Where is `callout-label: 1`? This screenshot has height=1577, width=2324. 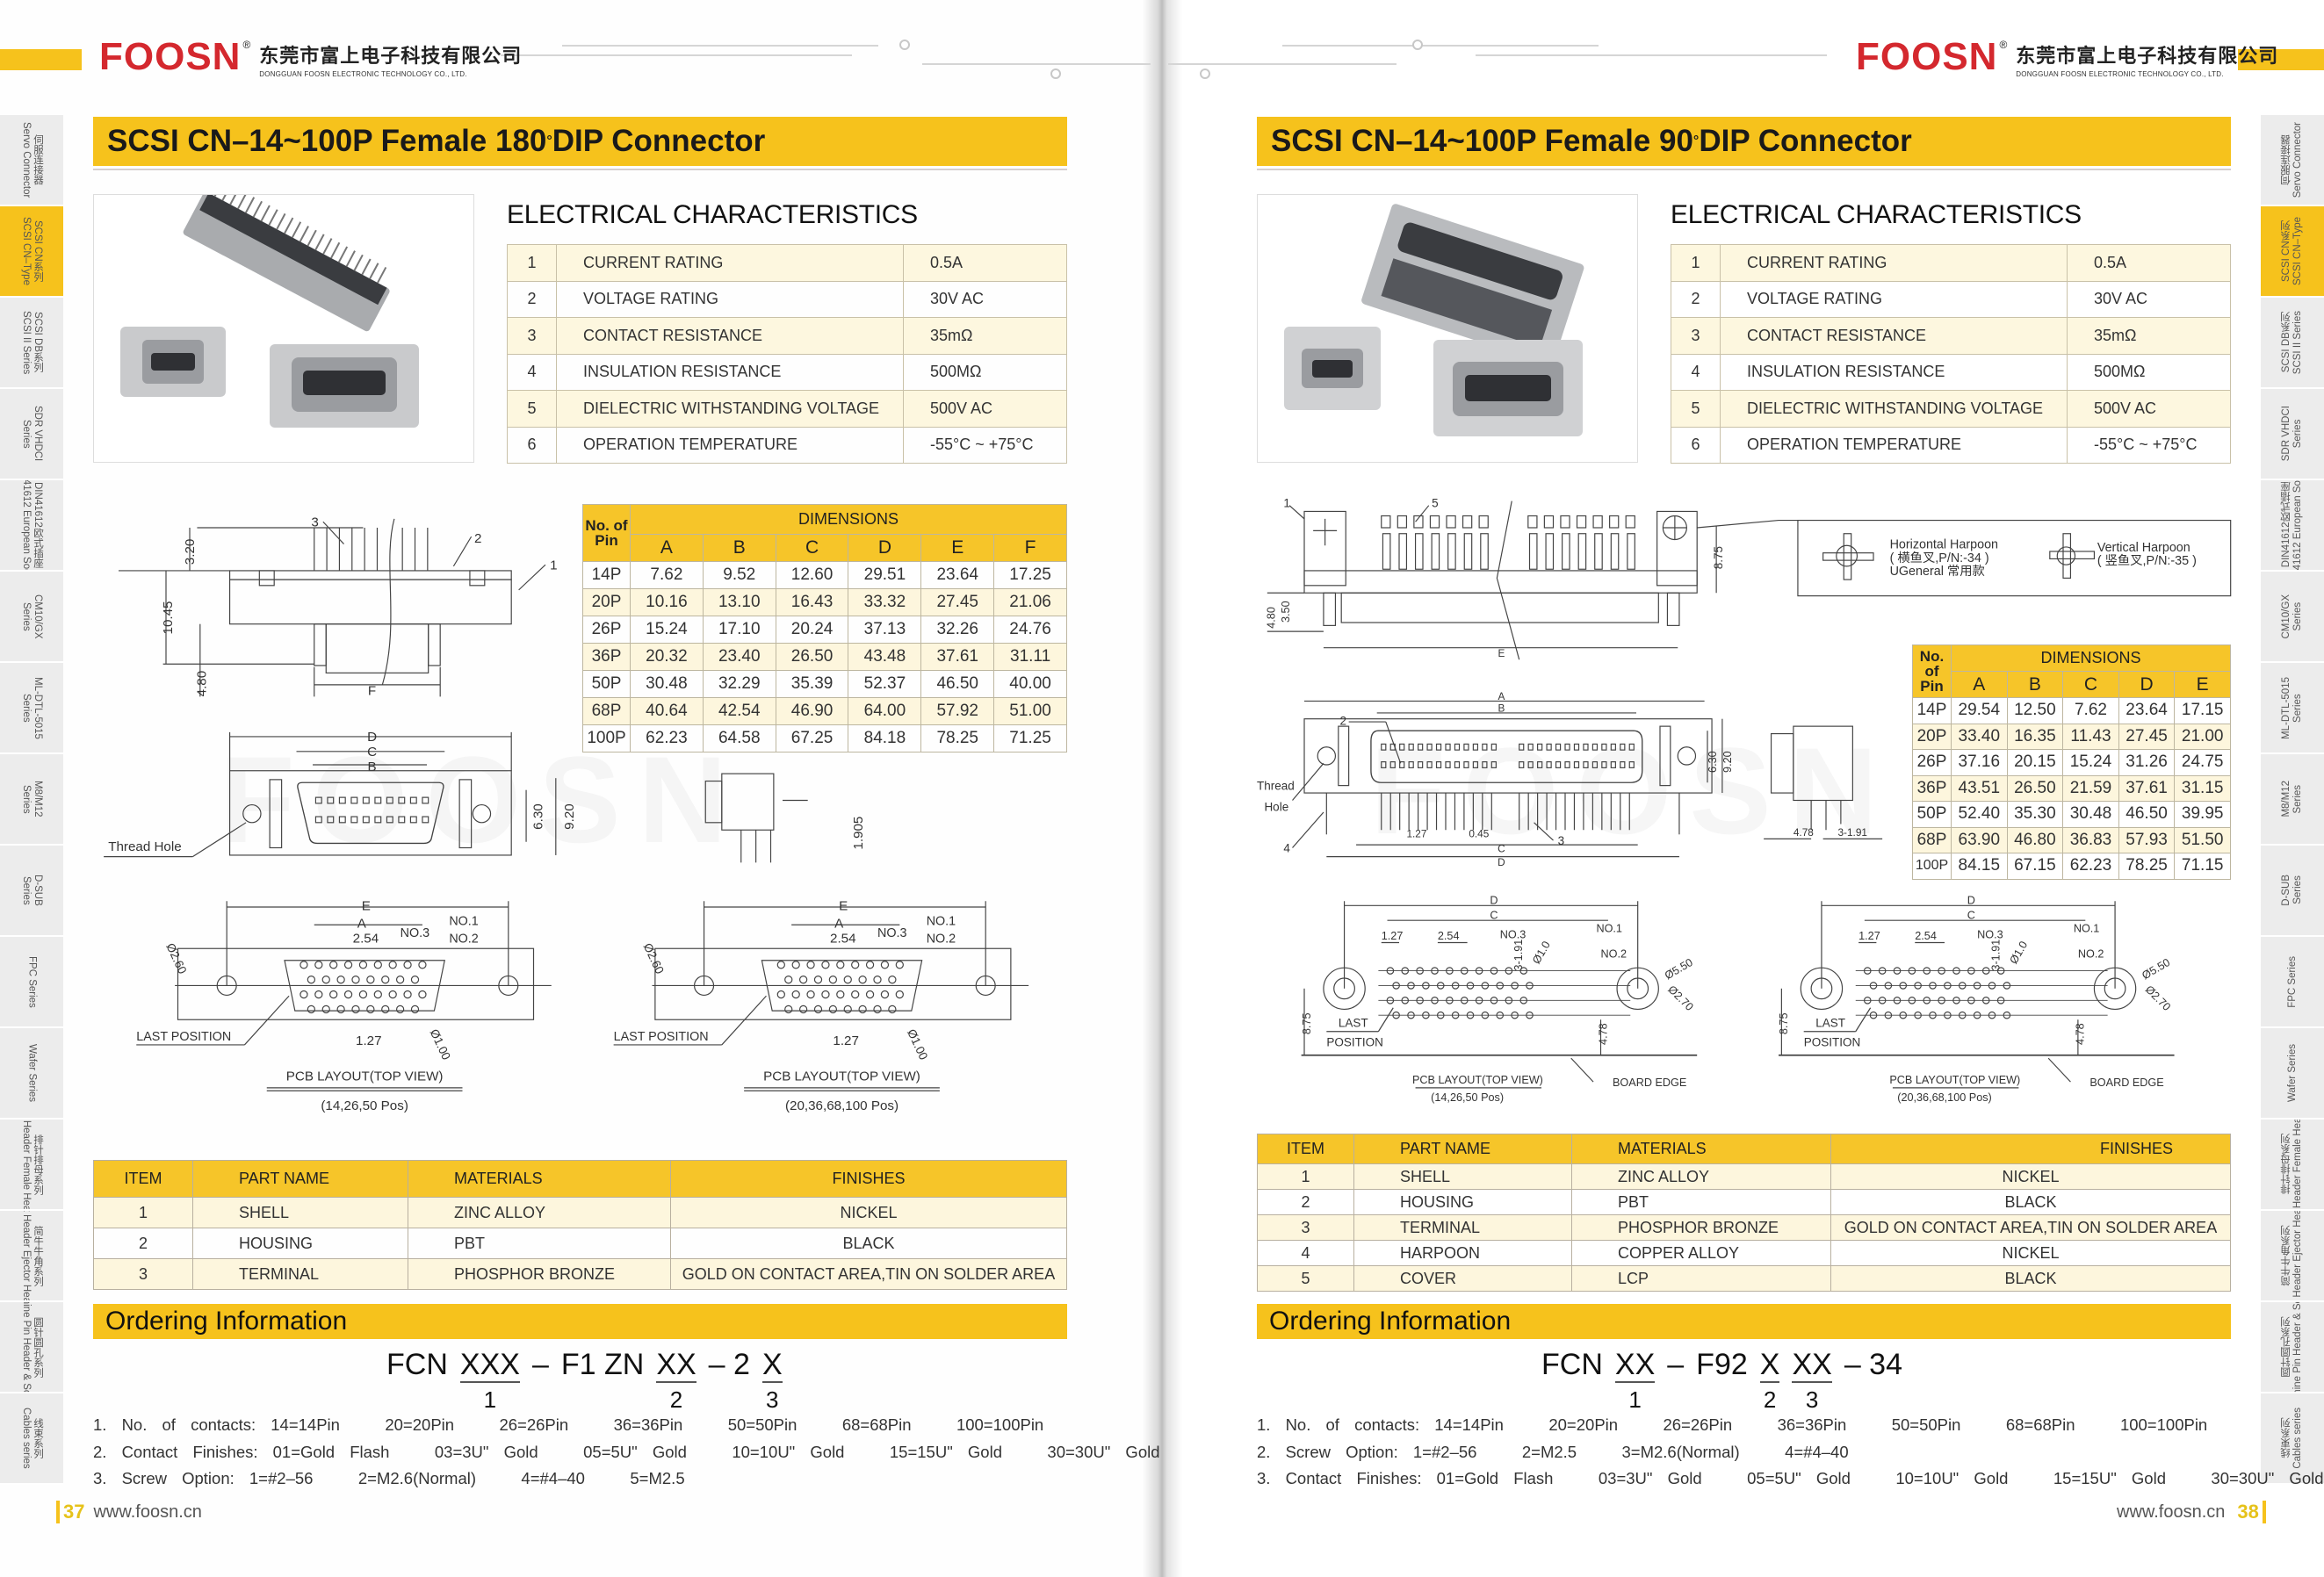 callout-label: 1 is located at coordinates (1286, 502).